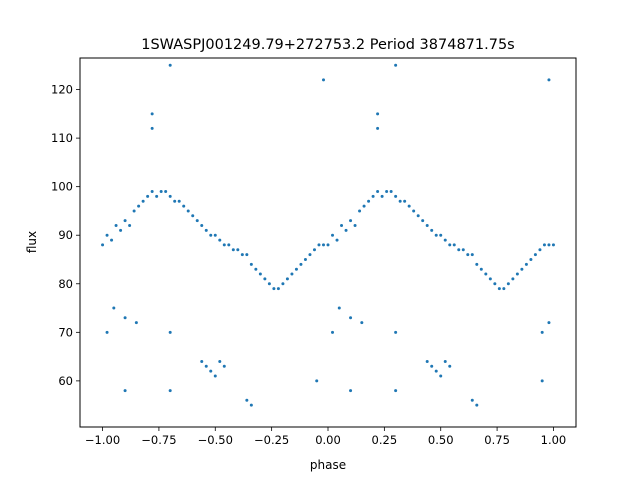 The image size is (640, 484). I want to click on y-tick-label: 90, so click(65, 235).